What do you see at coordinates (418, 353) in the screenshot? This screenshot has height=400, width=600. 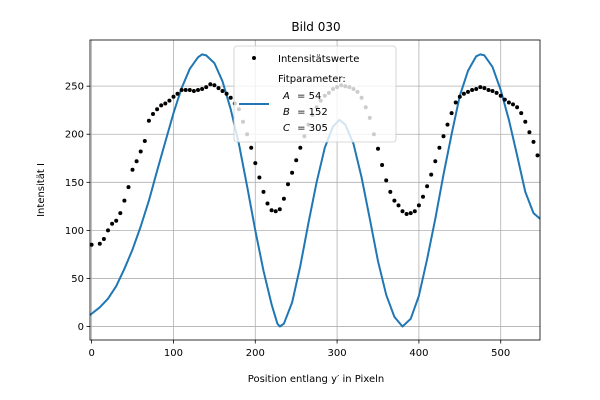 I see `x-tick-label: 400` at bounding box center [418, 353].